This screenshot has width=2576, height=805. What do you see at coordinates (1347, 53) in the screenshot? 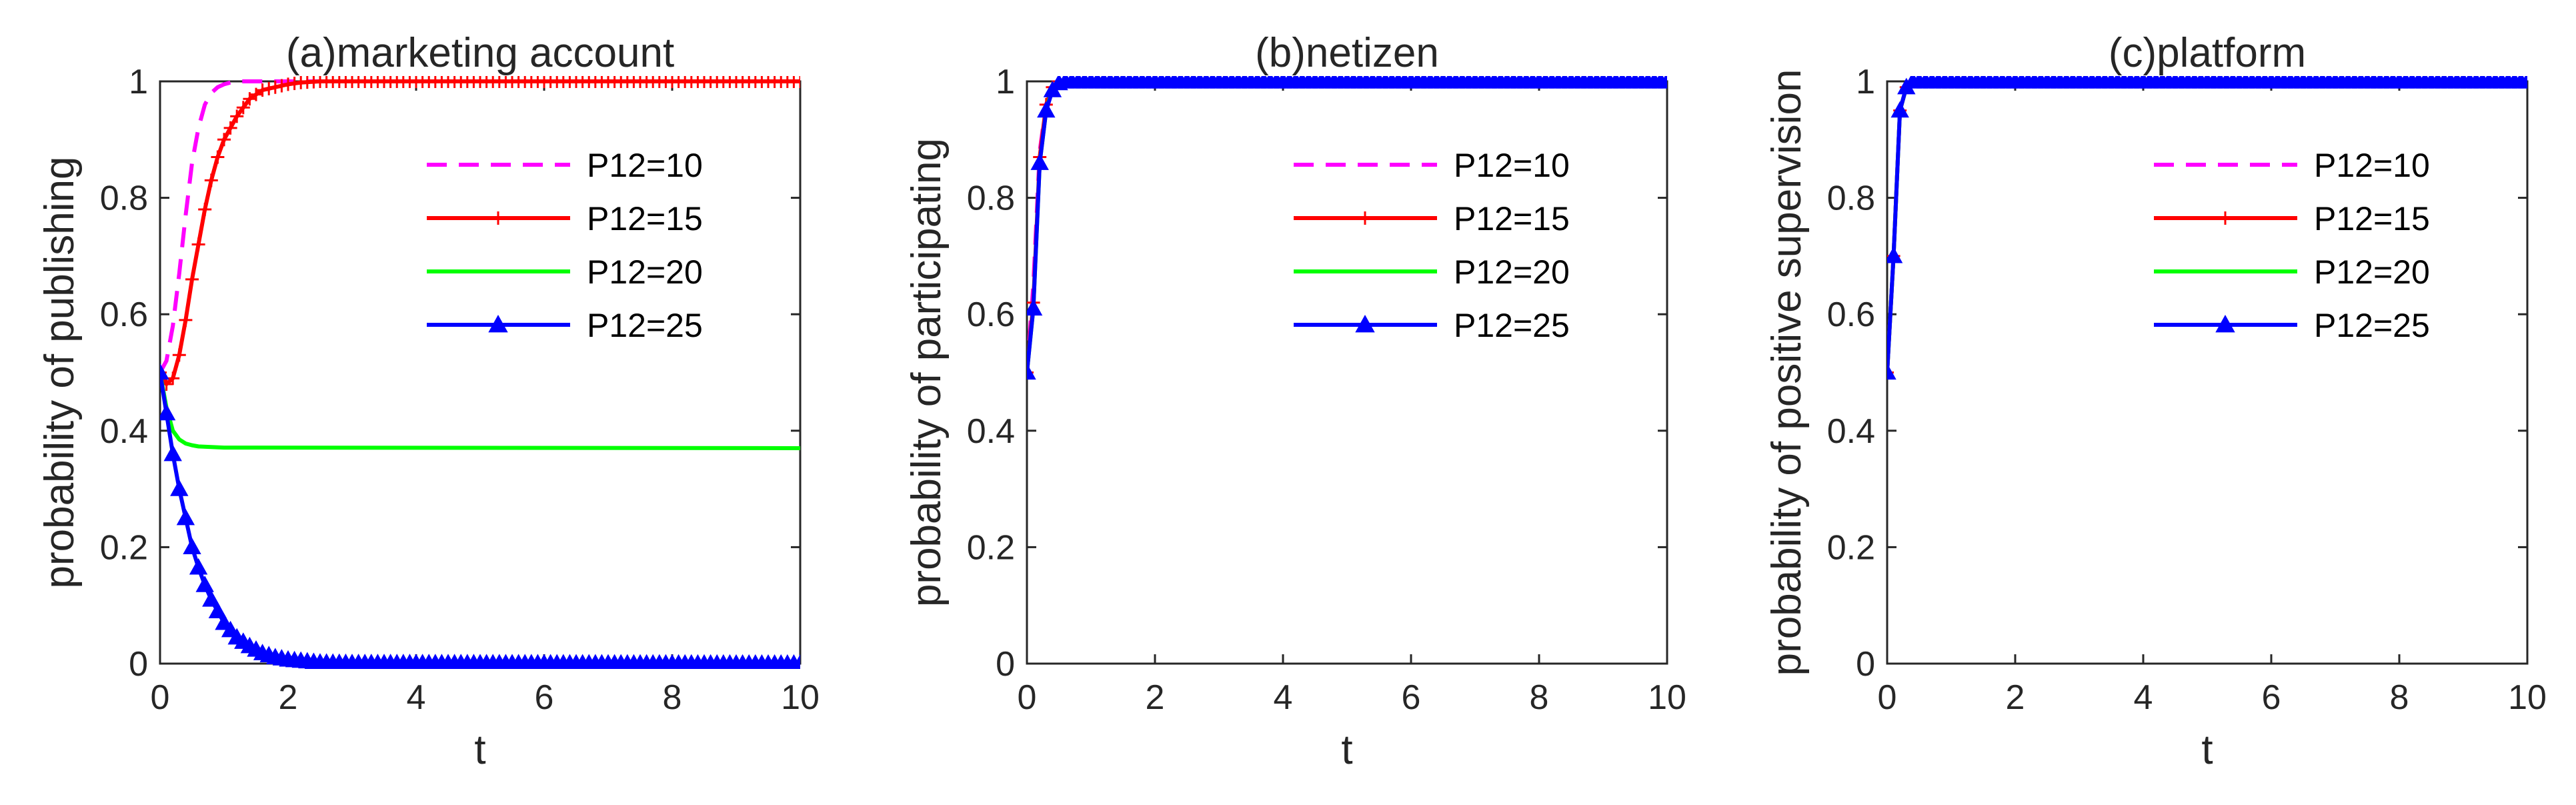
I see `chart-title: (b)netizen` at bounding box center [1347, 53].